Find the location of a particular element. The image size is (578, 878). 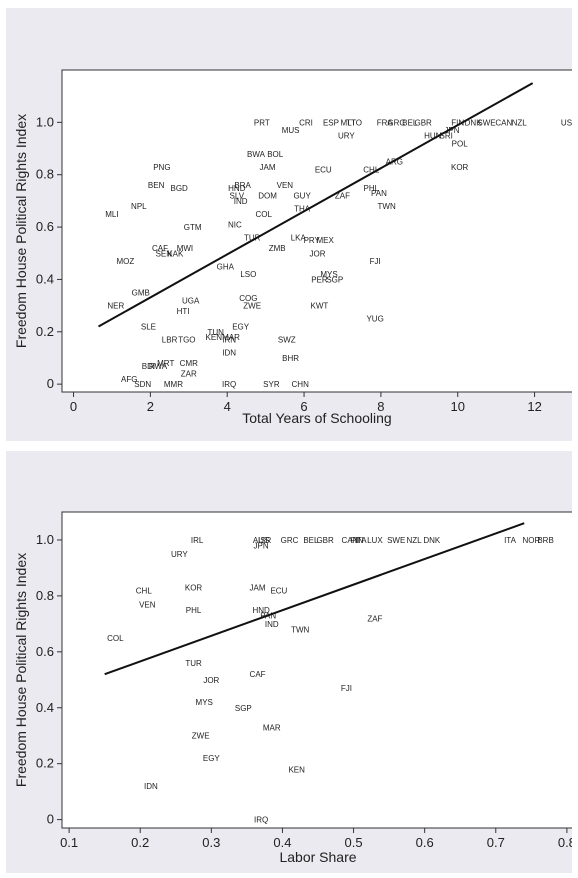

data-point-label: ZAR is located at coordinates (189, 374).